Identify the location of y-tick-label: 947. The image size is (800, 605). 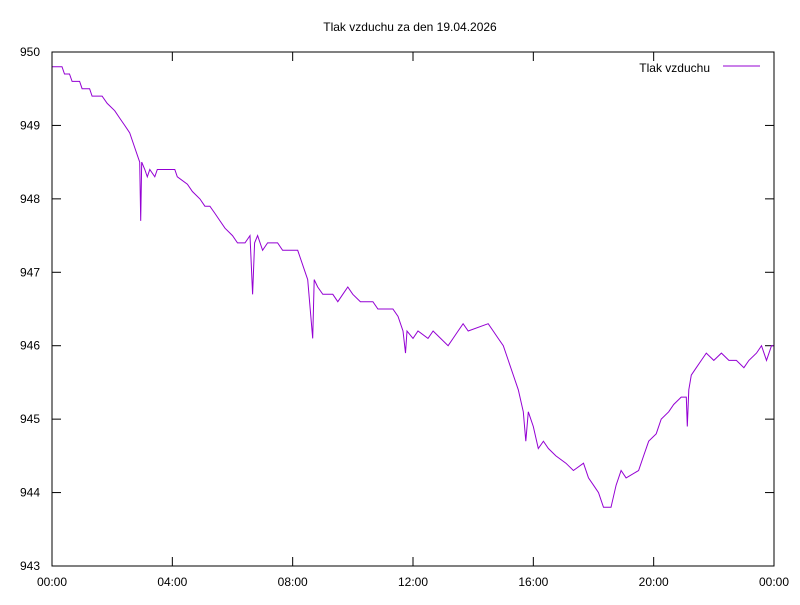
(30, 272).